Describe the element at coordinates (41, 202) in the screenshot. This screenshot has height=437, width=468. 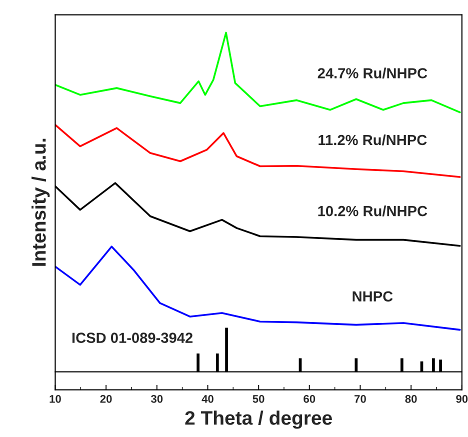
I see `y-axis-title: Intensity / a.u.` at that location.